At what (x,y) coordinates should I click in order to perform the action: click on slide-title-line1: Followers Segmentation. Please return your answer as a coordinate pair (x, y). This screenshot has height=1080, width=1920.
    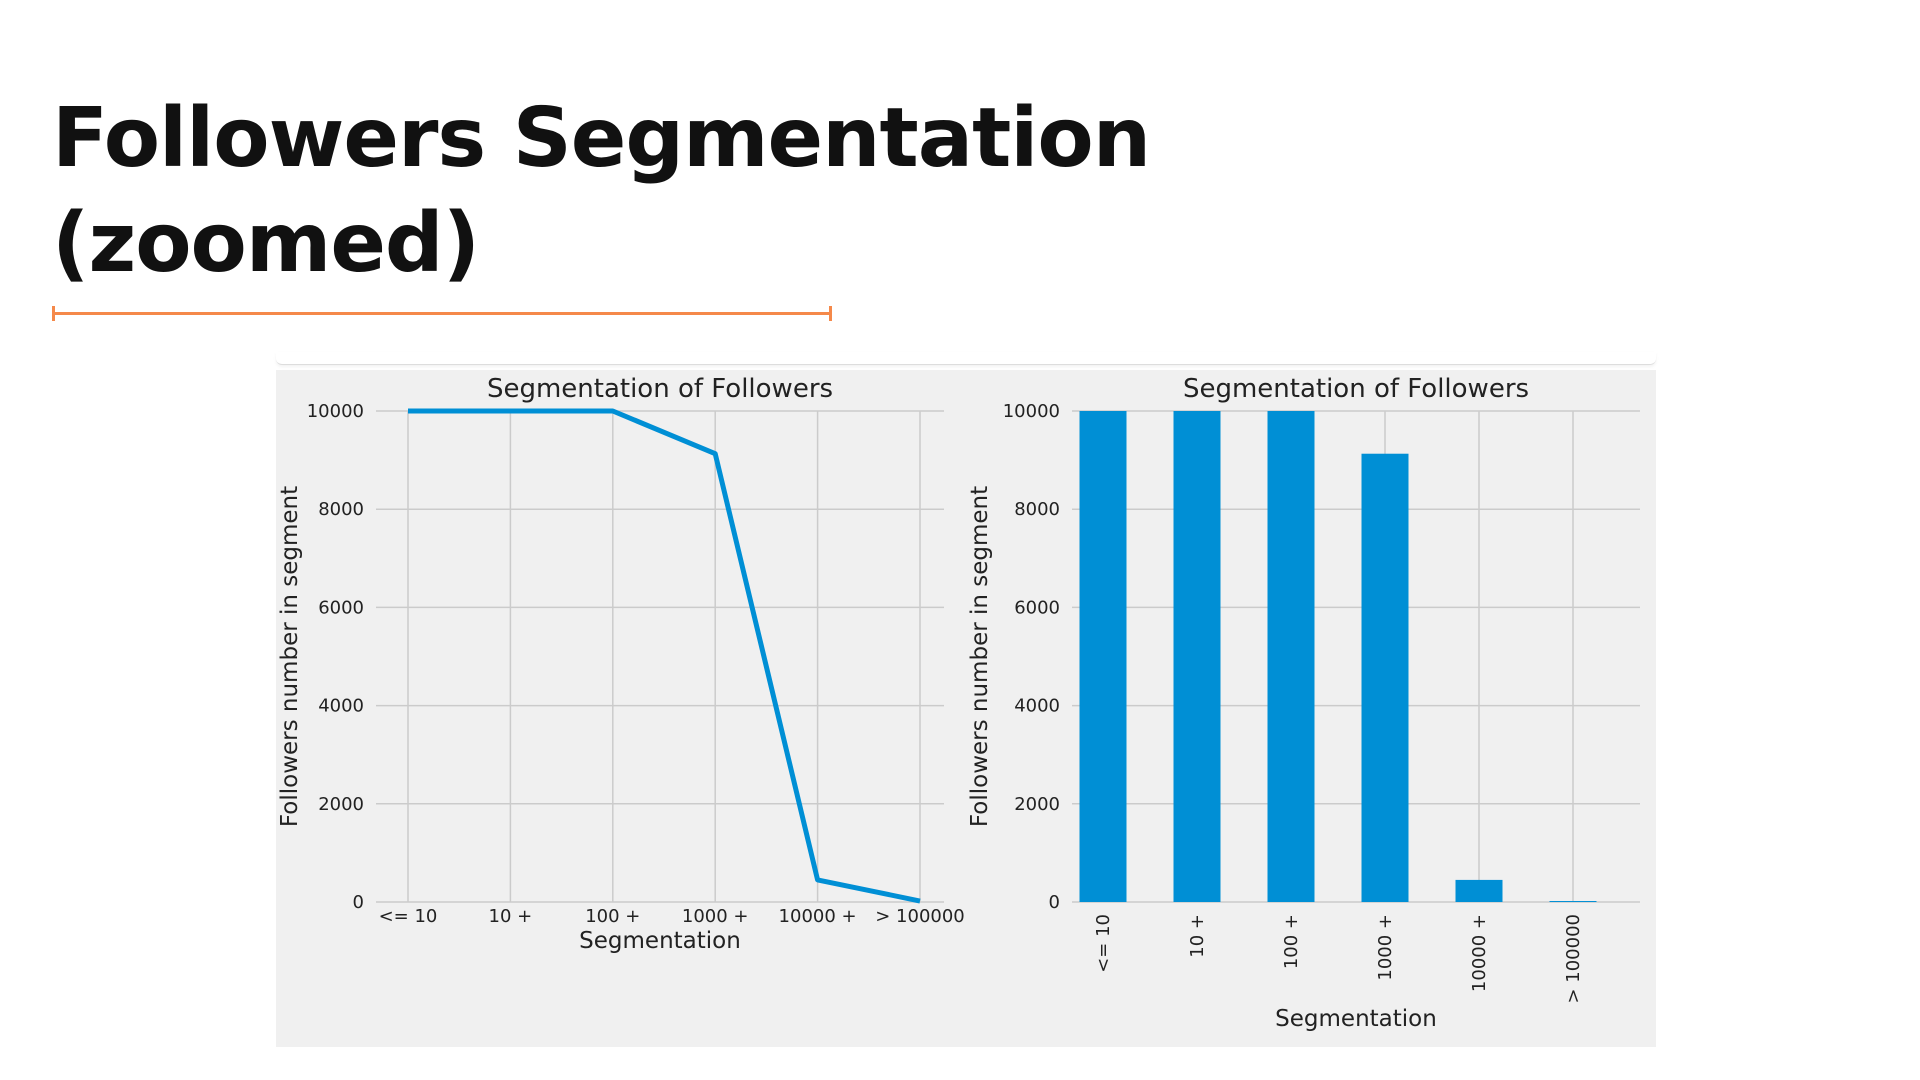
    Looking at the image, I should click on (601, 138).